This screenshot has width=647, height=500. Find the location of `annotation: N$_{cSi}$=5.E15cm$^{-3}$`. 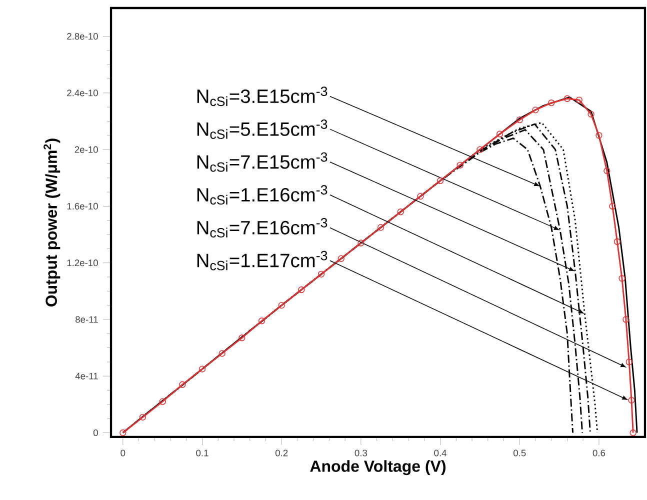

annotation: N$_{cSi}$=5.E15cm$^{-3}$ is located at coordinates (262, 129).